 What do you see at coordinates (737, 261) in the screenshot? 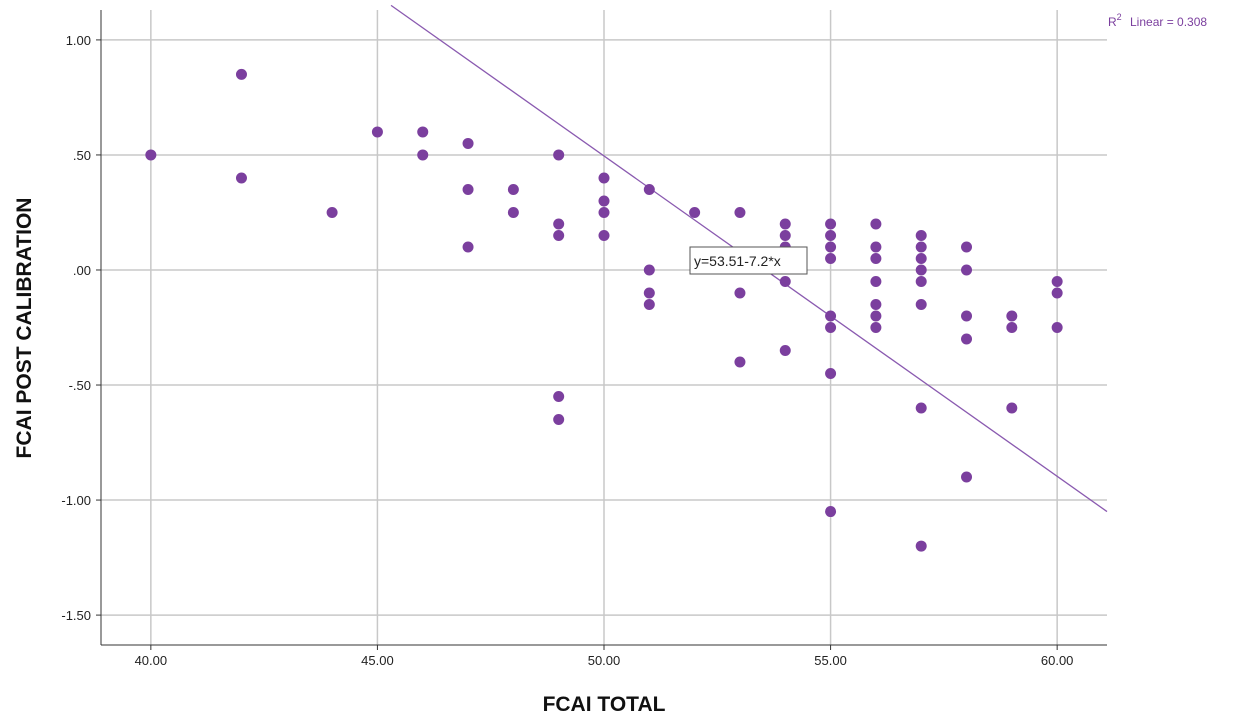
I see `equation-label: y=53.51-7.2*x` at bounding box center [737, 261].